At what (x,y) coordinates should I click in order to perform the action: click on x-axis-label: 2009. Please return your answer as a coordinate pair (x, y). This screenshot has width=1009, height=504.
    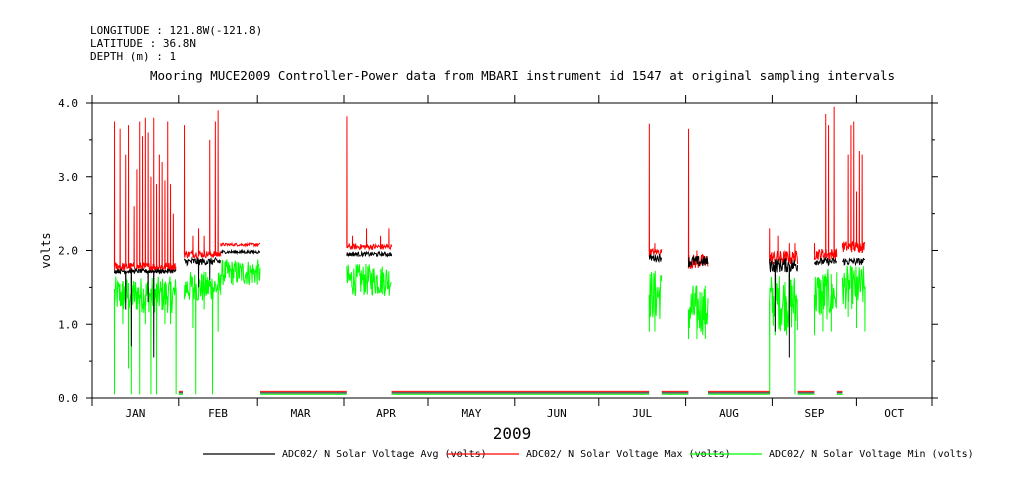
    Looking at the image, I should click on (512, 433).